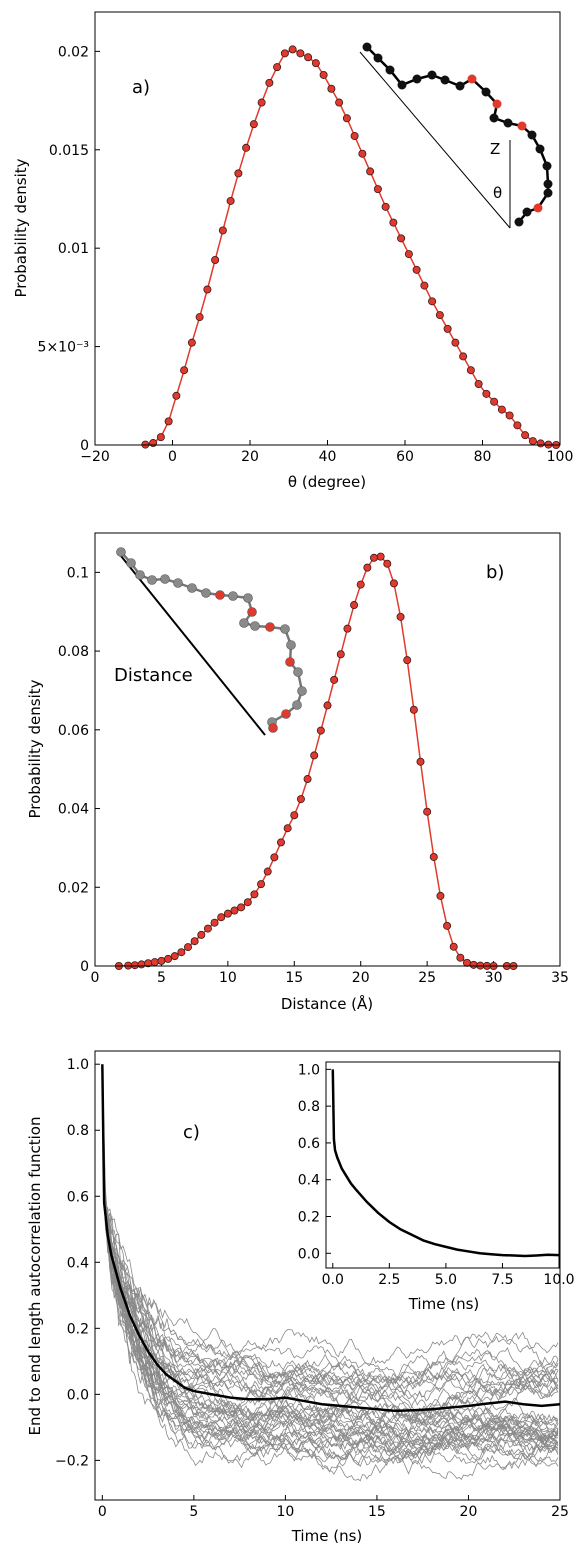 Image resolution: width=577 pixels, height=1546 pixels. What do you see at coordinates (228, 978) in the screenshot?
I see `panel-b-xtick-label: 10` at bounding box center [228, 978].